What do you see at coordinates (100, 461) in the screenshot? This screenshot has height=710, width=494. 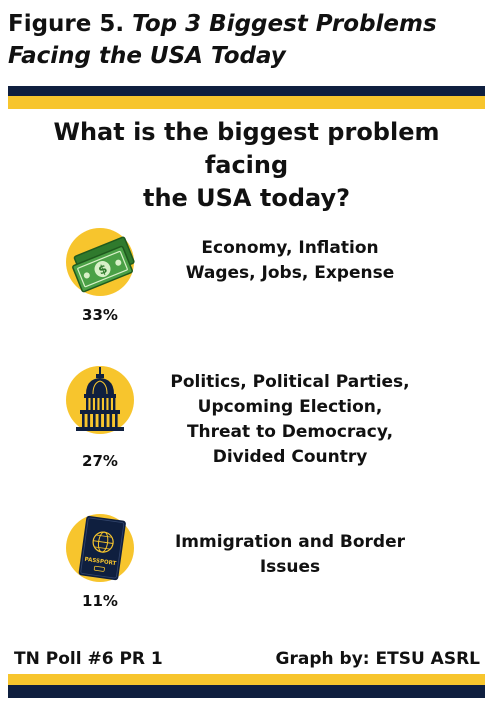 I see `percent-politics: 27%` at bounding box center [100, 461].